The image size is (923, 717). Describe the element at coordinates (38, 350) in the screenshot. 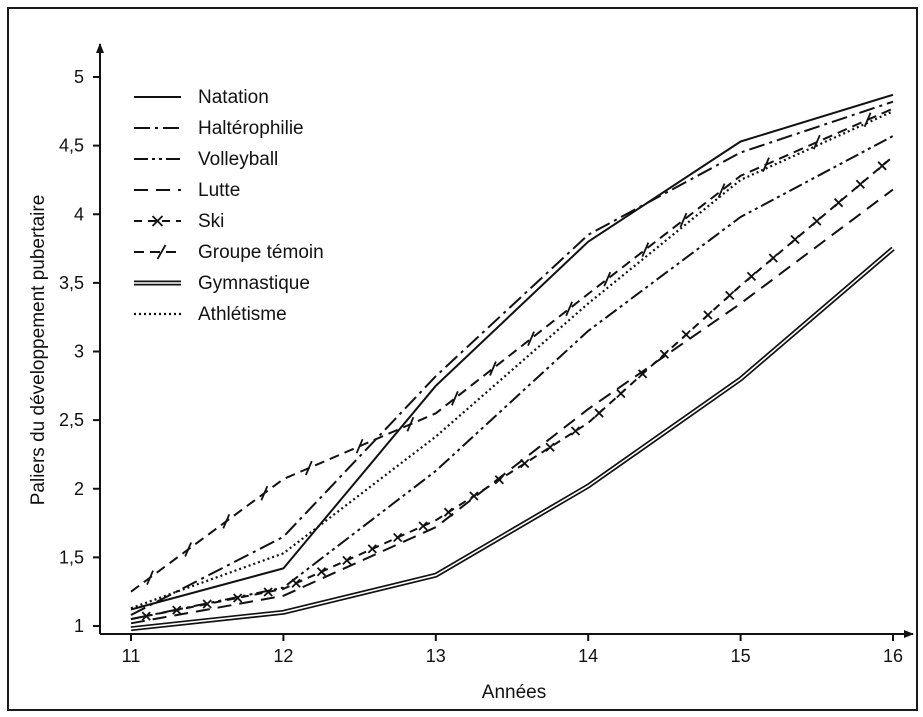

I see `y-axis-label: Paliers du développement pubertaire` at that location.